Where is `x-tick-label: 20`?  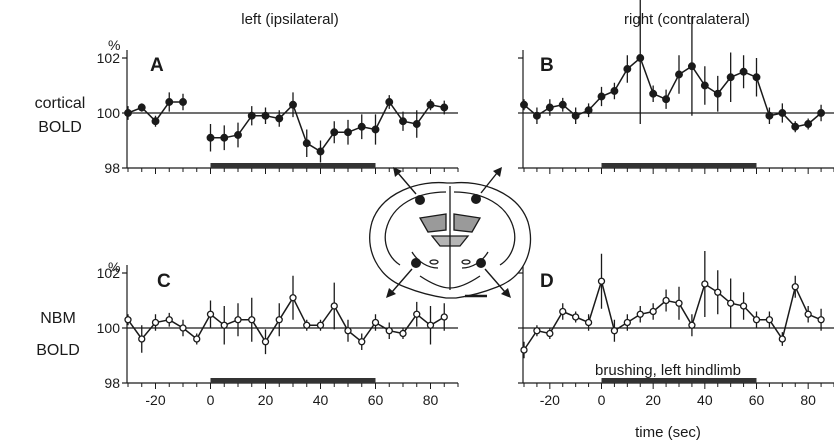 x-tick-label: 20 is located at coordinates (653, 400).